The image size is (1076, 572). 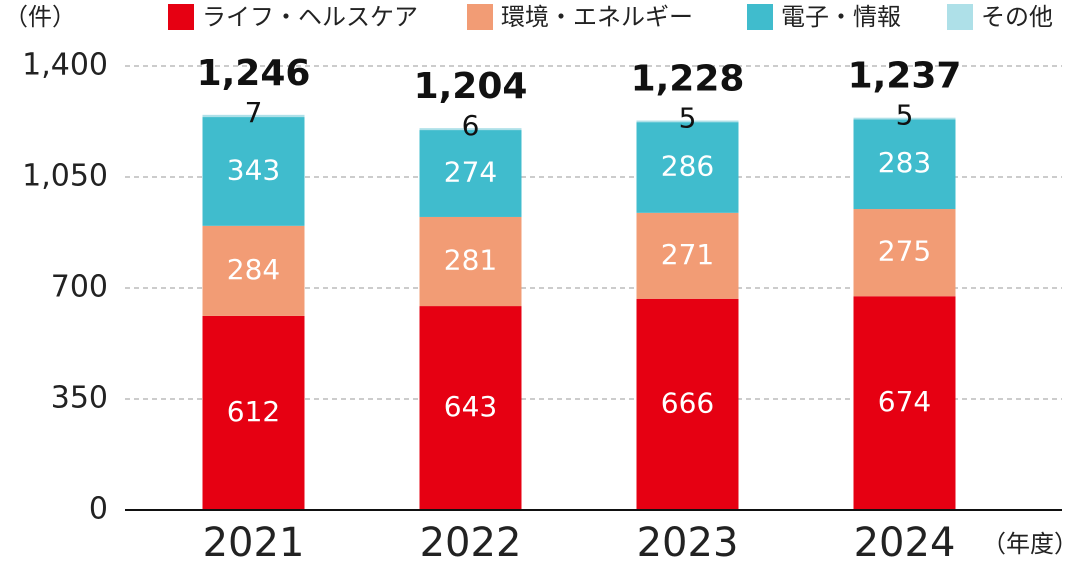 What do you see at coordinates (253, 169) in the screenshot?
I see `segment-label: 343` at bounding box center [253, 169].